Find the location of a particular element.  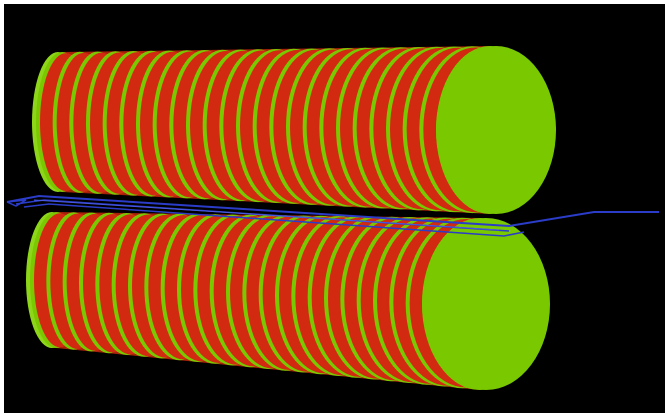

upper-end-cap is located at coordinates (496, 130).